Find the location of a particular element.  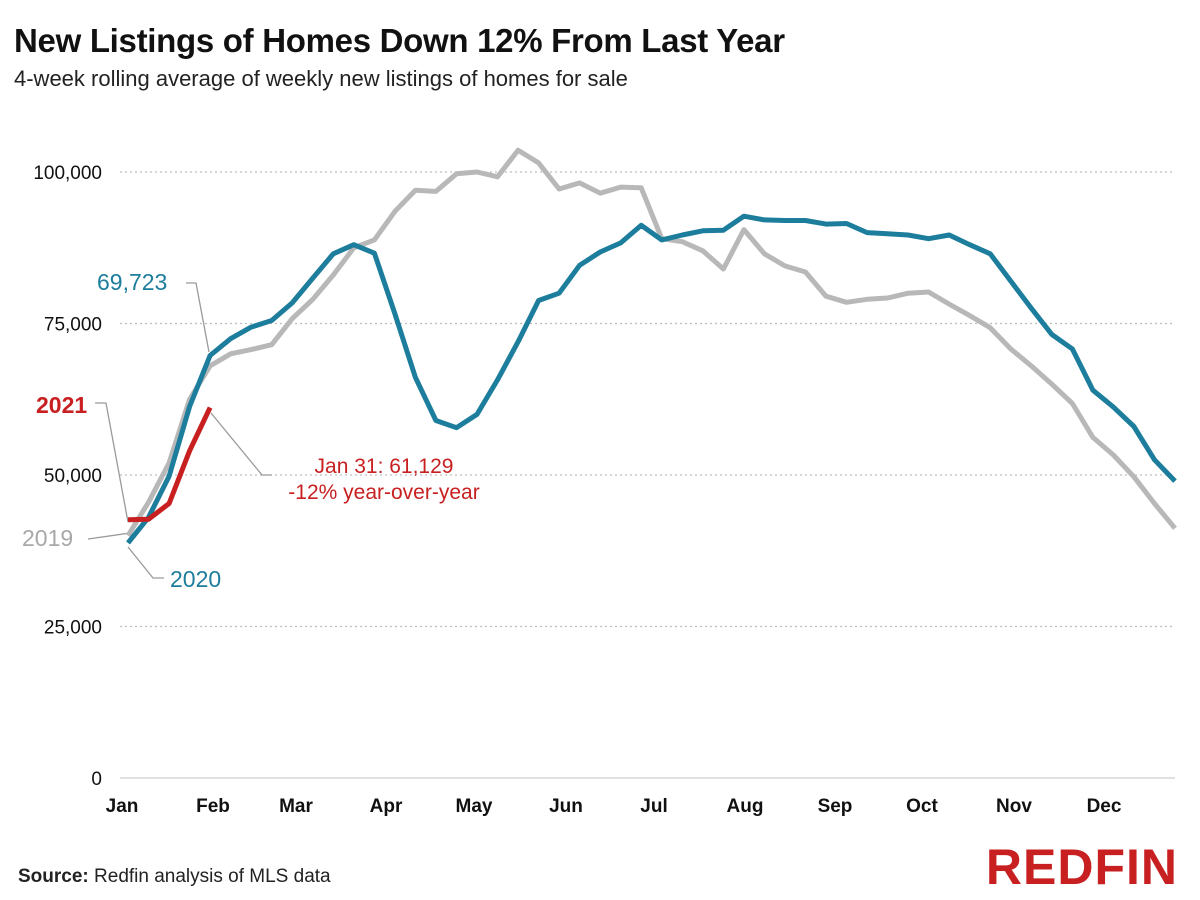

x-tick-label: Feb is located at coordinates (213, 806).